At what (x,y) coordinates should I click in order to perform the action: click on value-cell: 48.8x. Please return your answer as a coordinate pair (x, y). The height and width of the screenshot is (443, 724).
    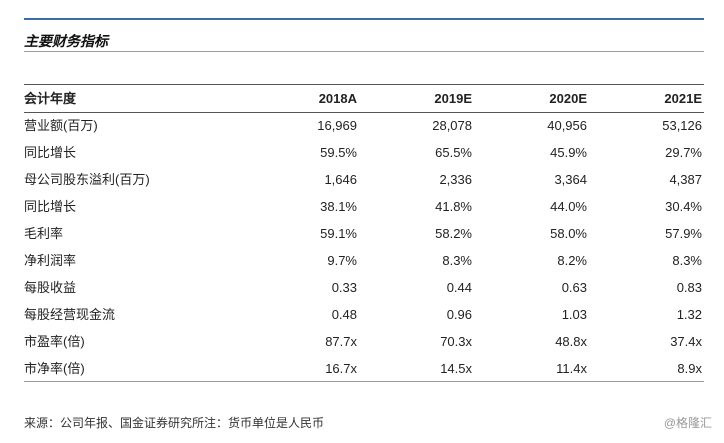
    Looking at the image, I should click on (571, 341).